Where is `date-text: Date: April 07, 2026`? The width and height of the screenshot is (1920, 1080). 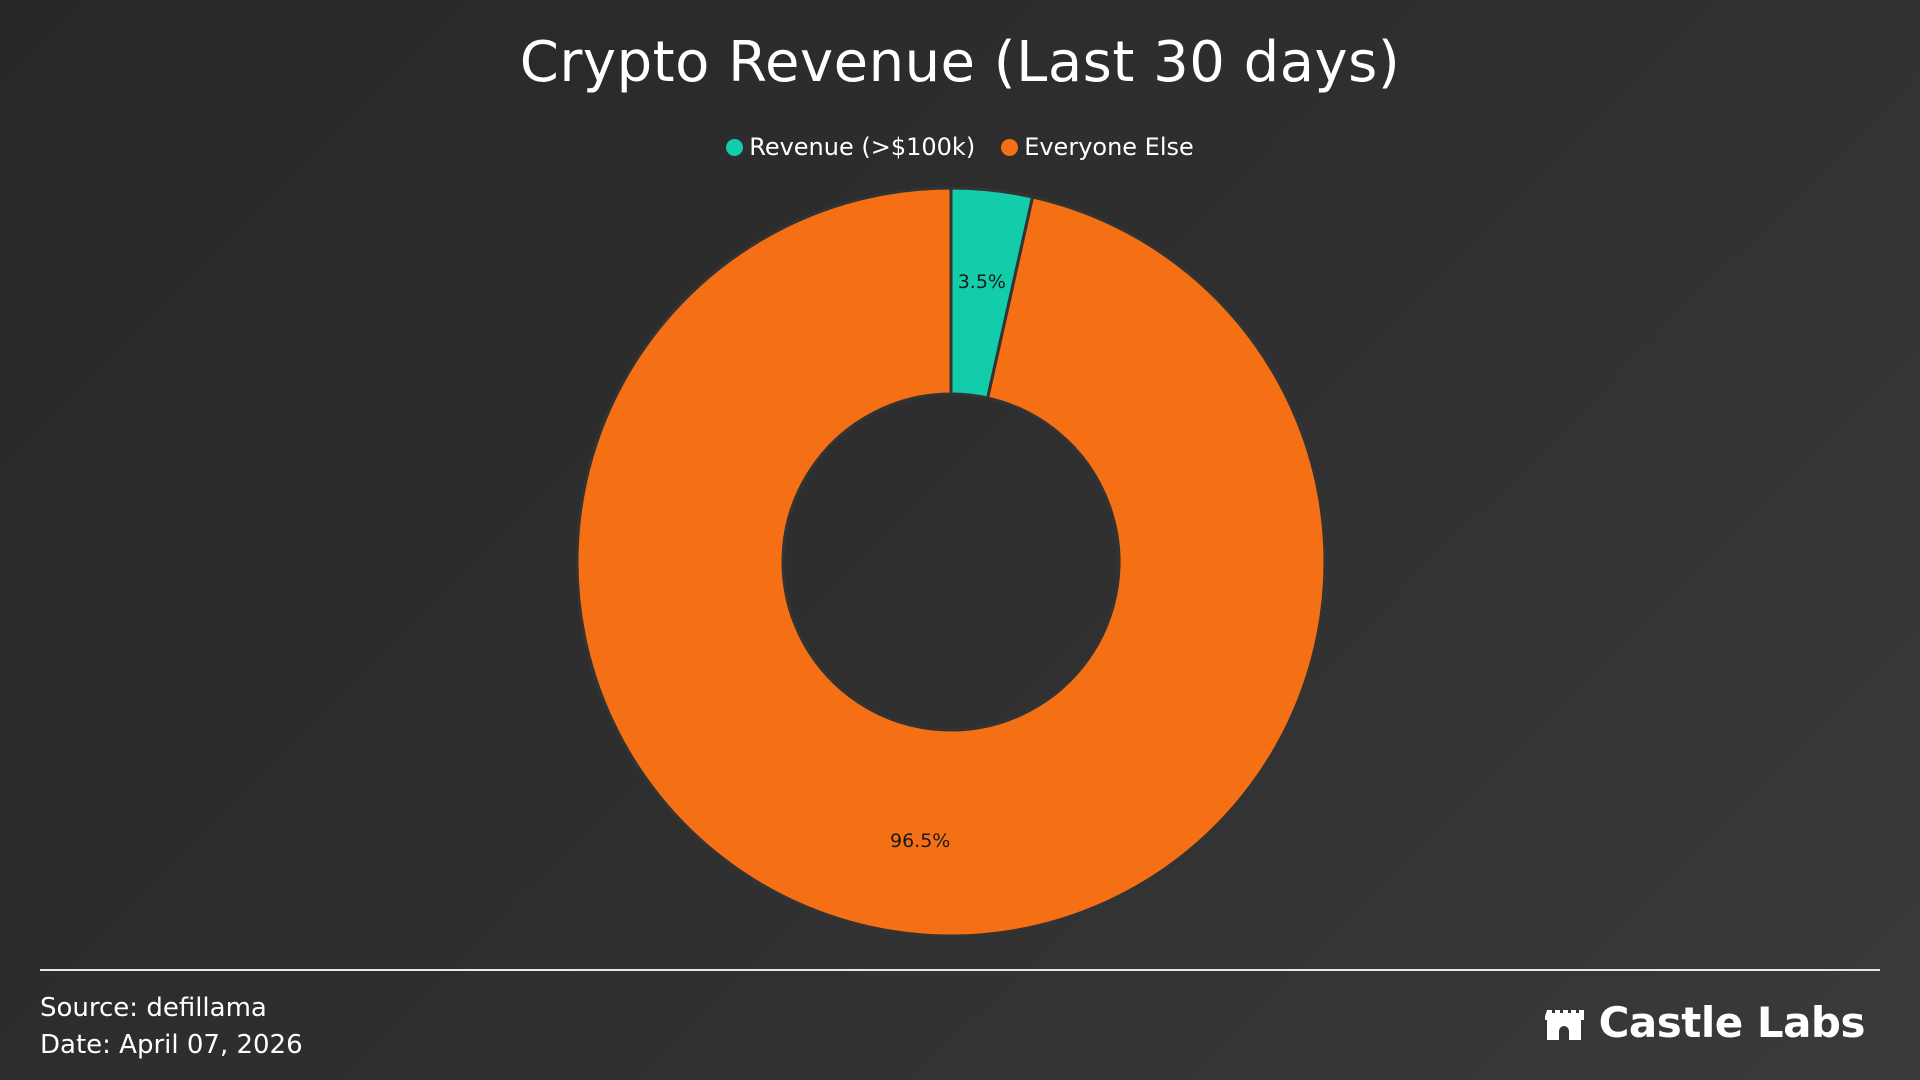 date-text: Date: April 07, 2026 is located at coordinates (171, 1045).